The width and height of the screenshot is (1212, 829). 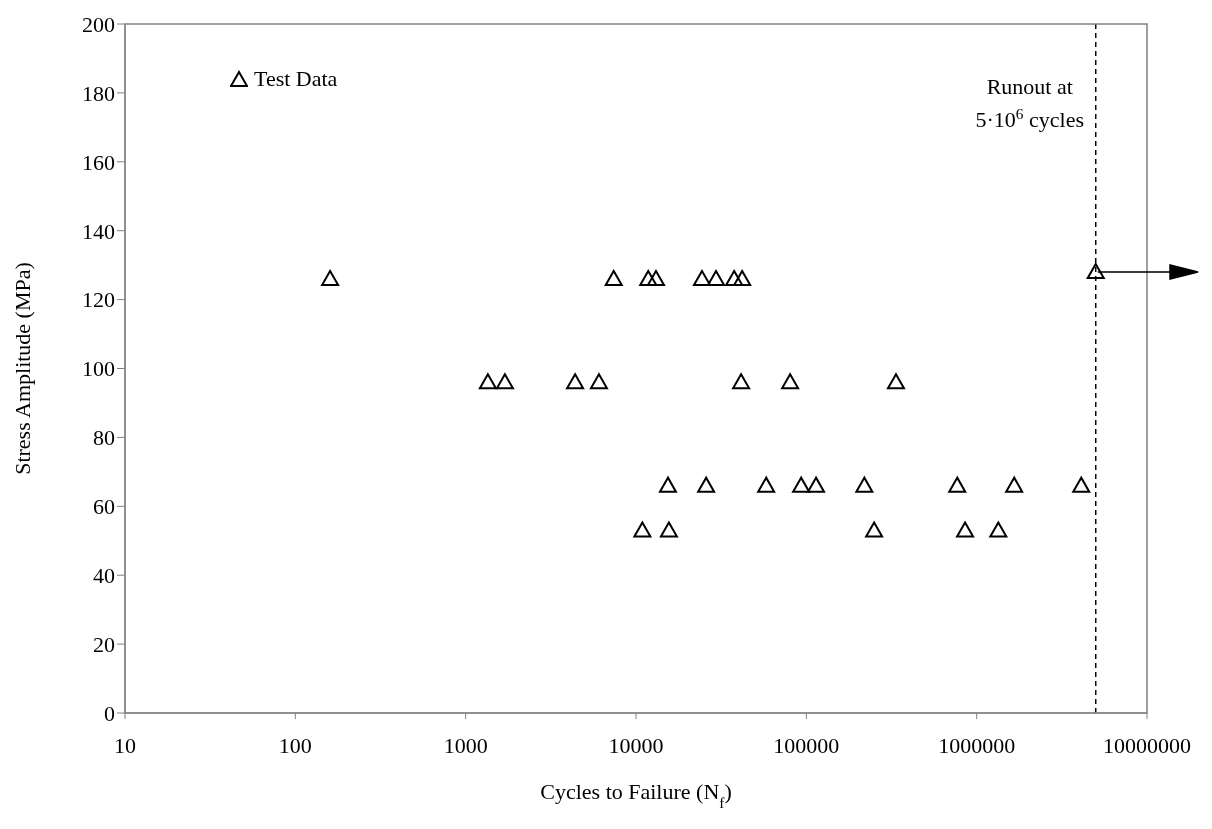 What do you see at coordinates (98, 300) in the screenshot?
I see `y-tick-label: 120` at bounding box center [98, 300].